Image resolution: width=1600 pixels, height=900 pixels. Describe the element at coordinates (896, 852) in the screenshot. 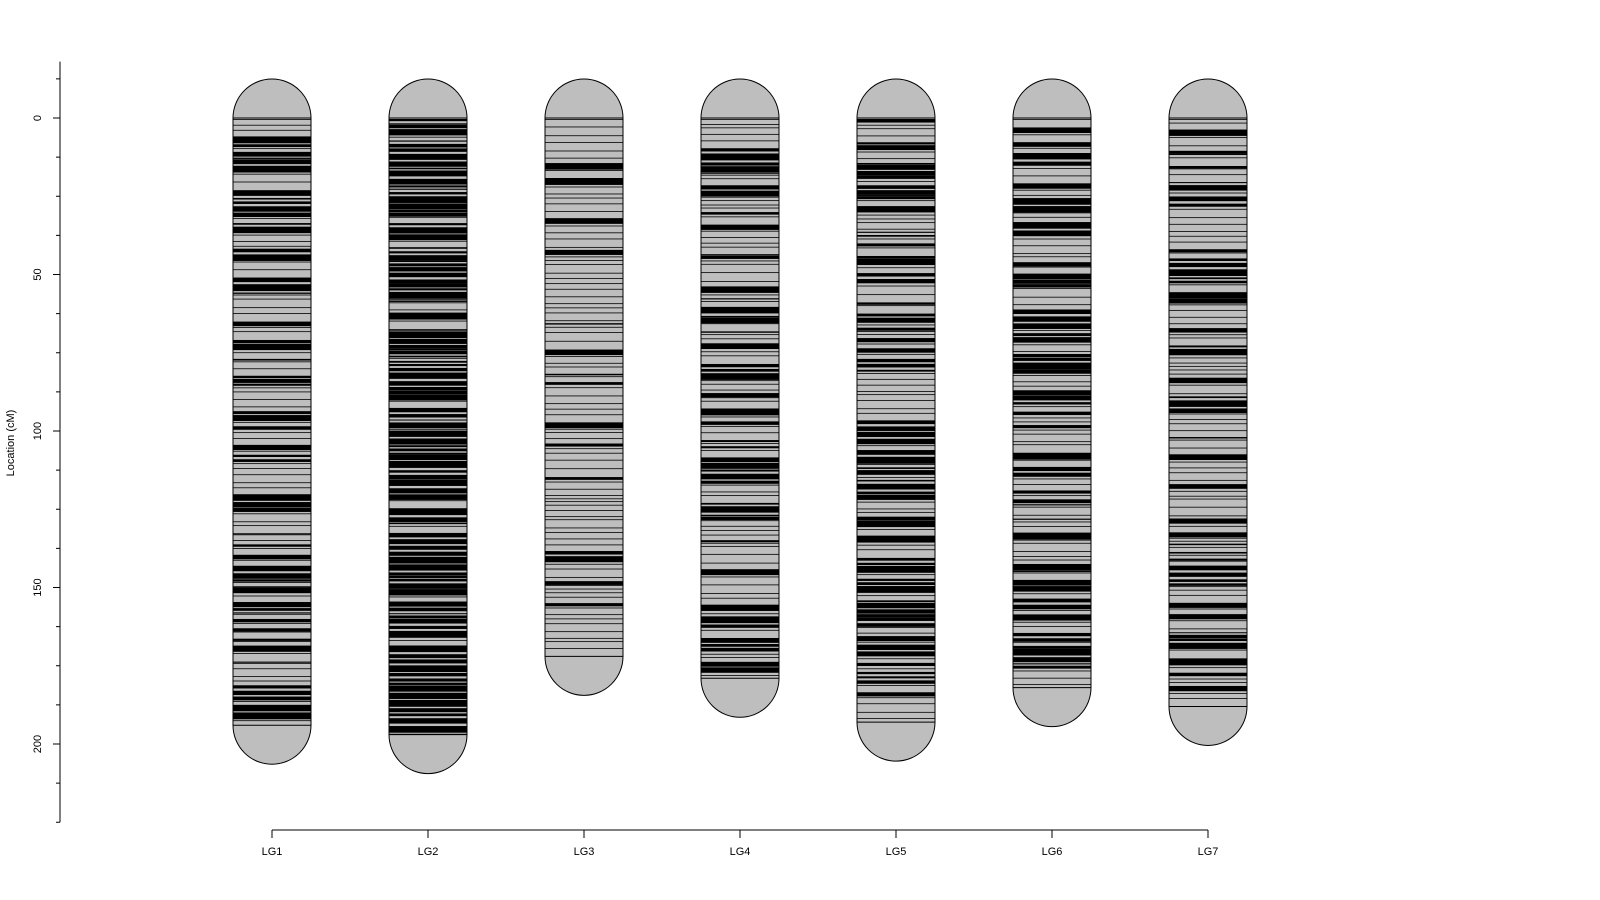

I see `x-tick-label: LG5` at that location.